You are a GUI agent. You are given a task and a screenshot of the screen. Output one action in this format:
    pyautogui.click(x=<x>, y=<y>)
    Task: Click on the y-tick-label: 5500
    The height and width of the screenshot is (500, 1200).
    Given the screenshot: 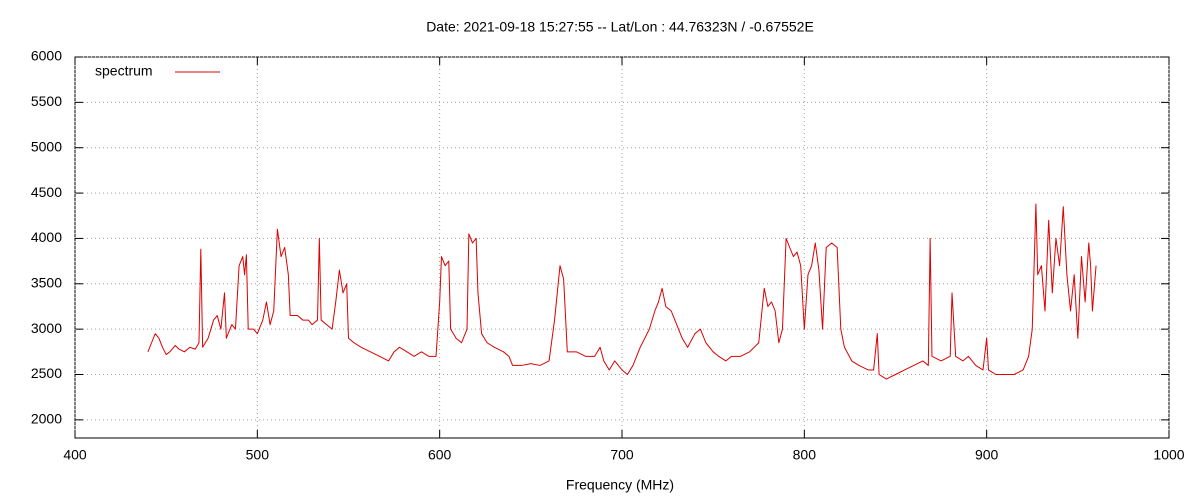 What is the action you would take?
    pyautogui.click(x=46, y=101)
    